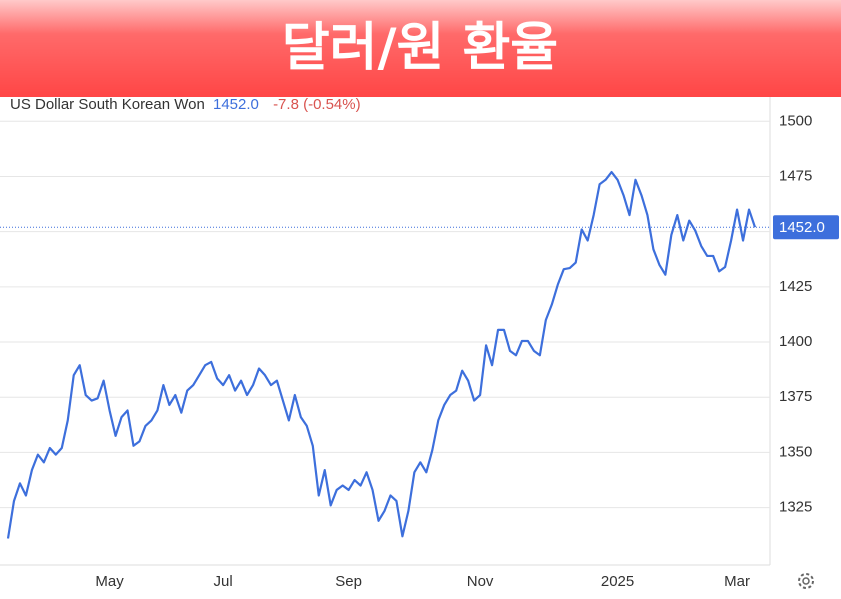 The image size is (841, 599). What do you see at coordinates (348, 581) in the screenshot?
I see `x-tick-label: Sep` at bounding box center [348, 581].